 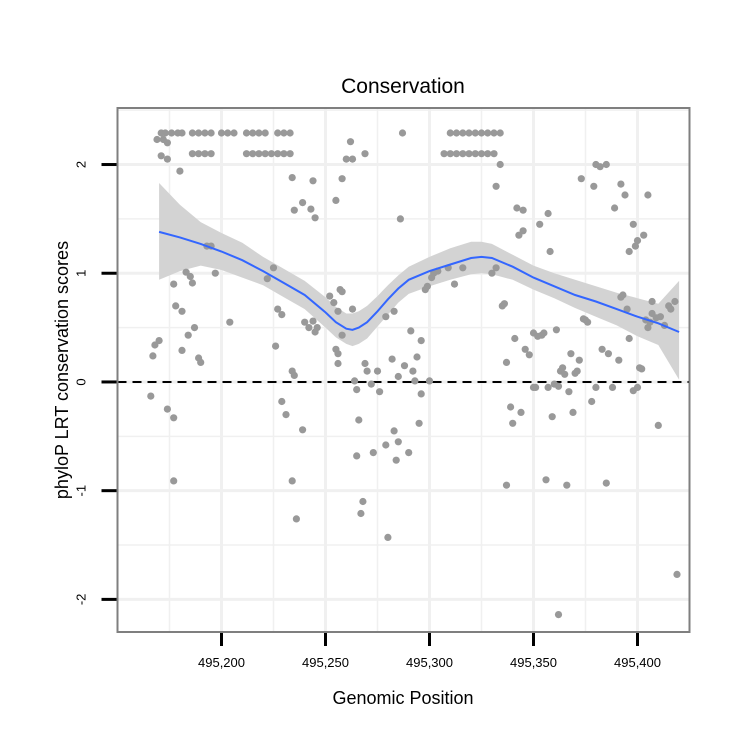 What do you see at coordinates (62, 370) in the screenshot?
I see `y-axis-title: phyloP LRT conservation scores` at bounding box center [62, 370].